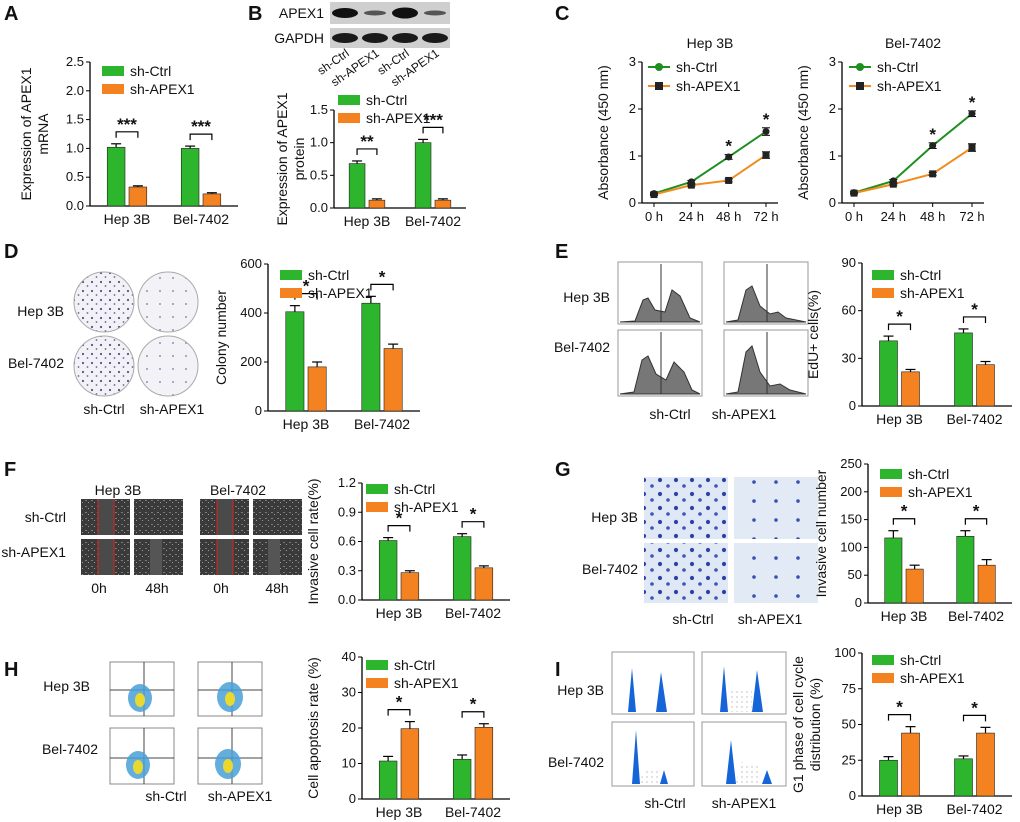 This screenshot has height=822, width=1020. Describe the element at coordinates (849, 310) in the screenshot. I see `y-tick-label: 60` at that location.